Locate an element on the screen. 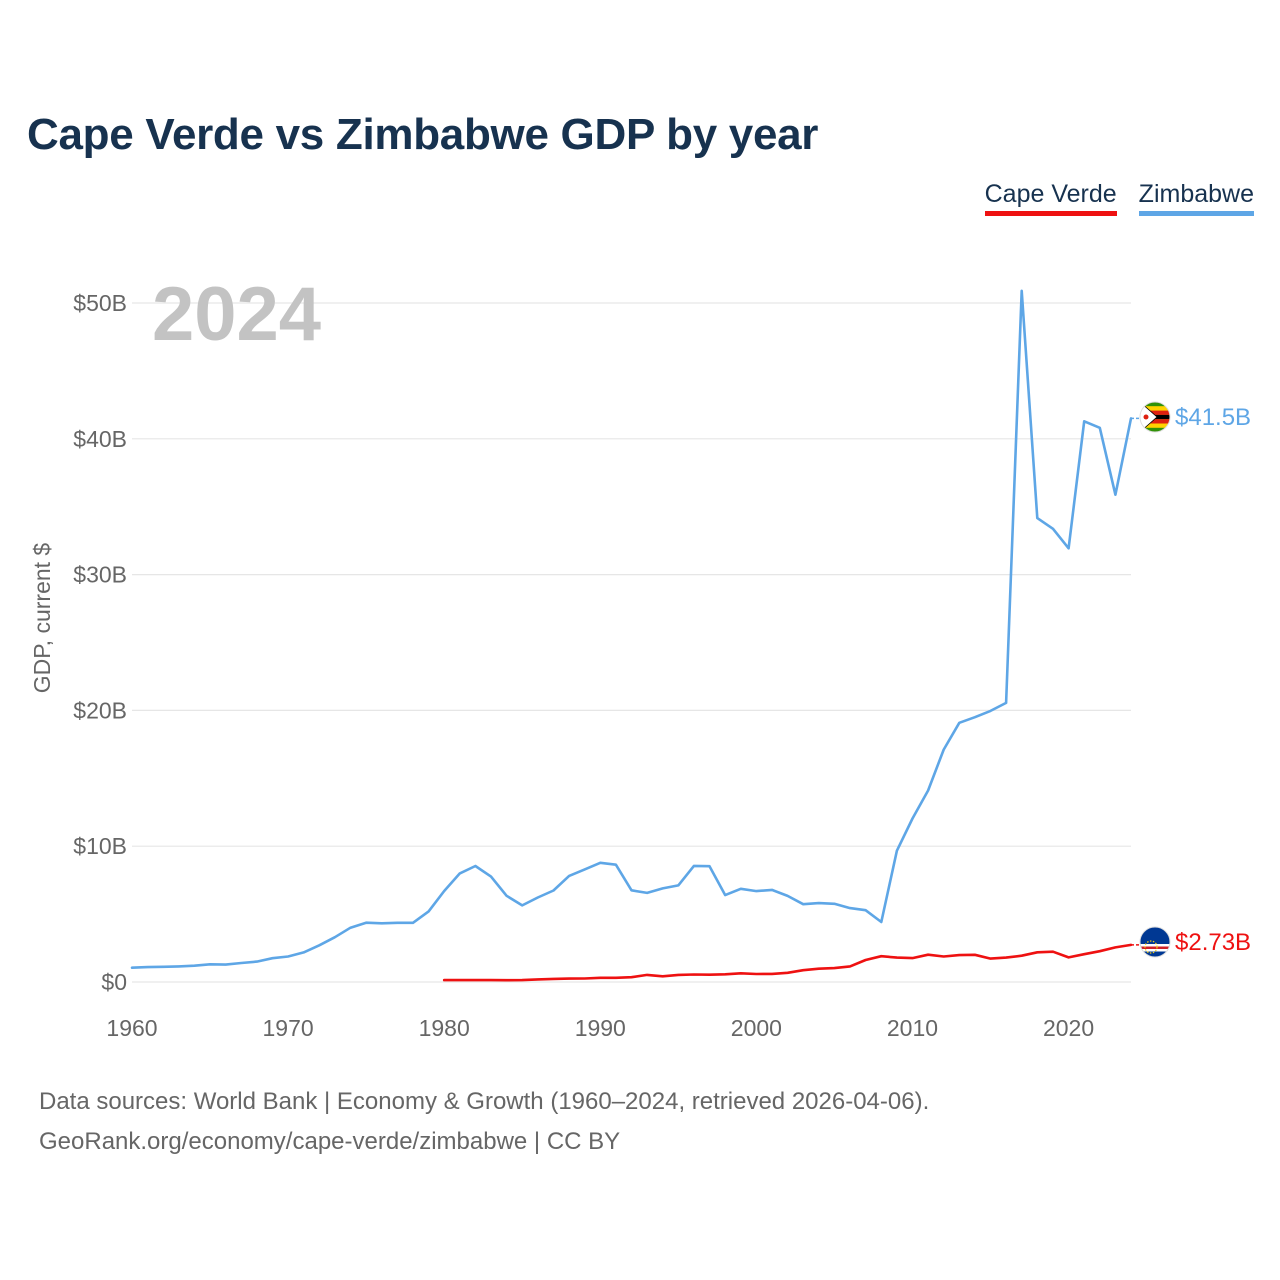  zimbabwe-flag-icon is located at coordinates (1155, 417).